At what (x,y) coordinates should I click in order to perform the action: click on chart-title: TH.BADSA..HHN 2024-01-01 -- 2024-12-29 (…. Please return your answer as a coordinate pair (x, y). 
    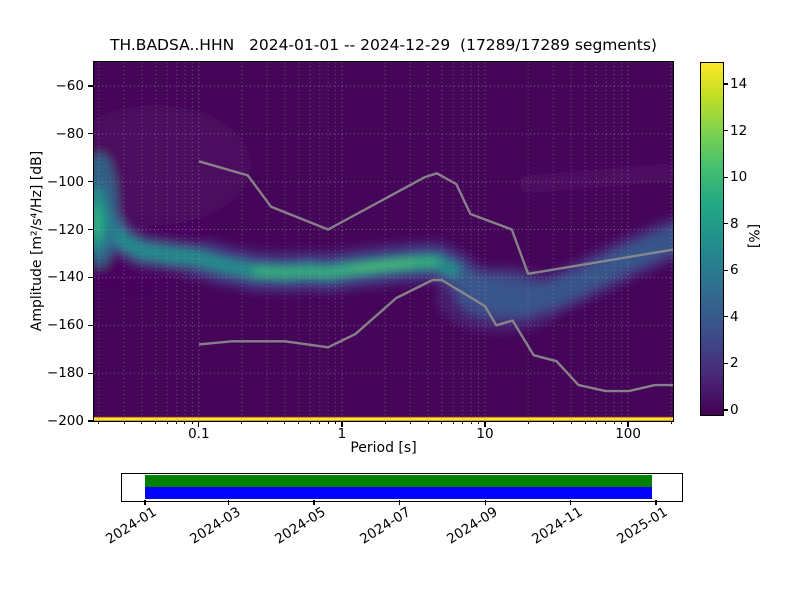
    Looking at the image, I should click on (383, 45).